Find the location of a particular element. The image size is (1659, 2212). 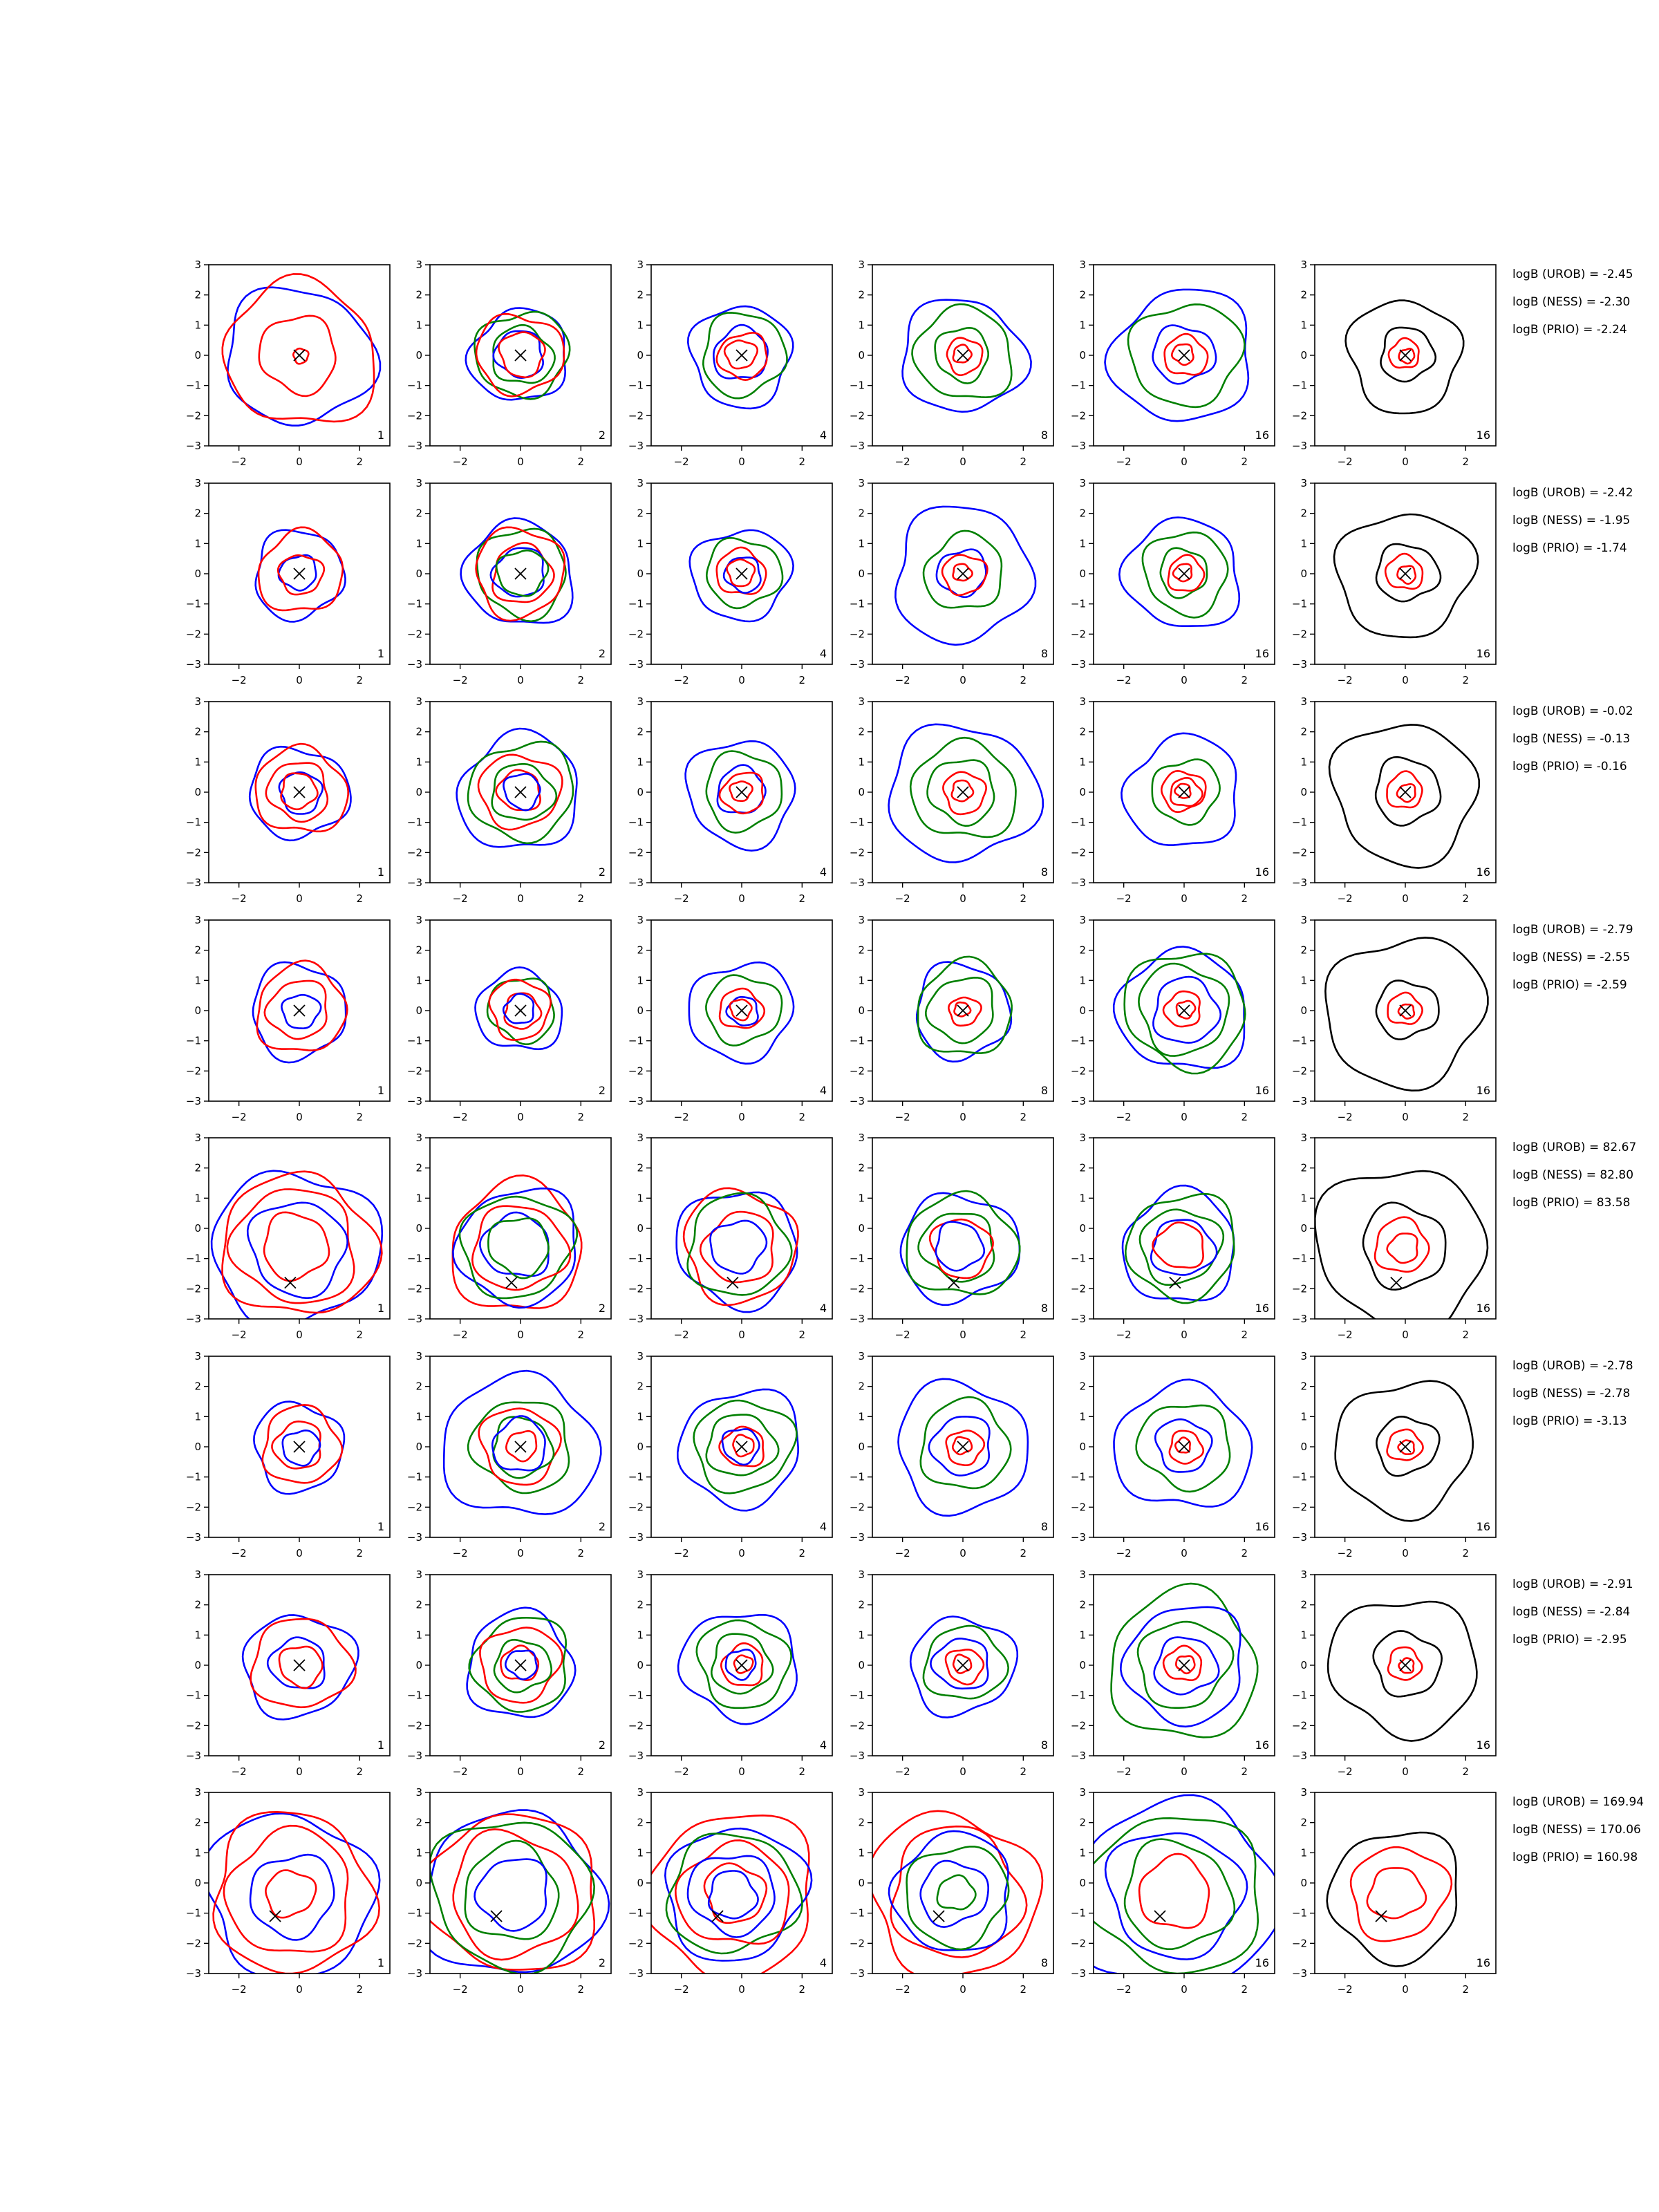

panel-r7-c6: −2 0 2 3 2 1 0 −1 −2 −3 16 is located at coordinates (1394, 1673).